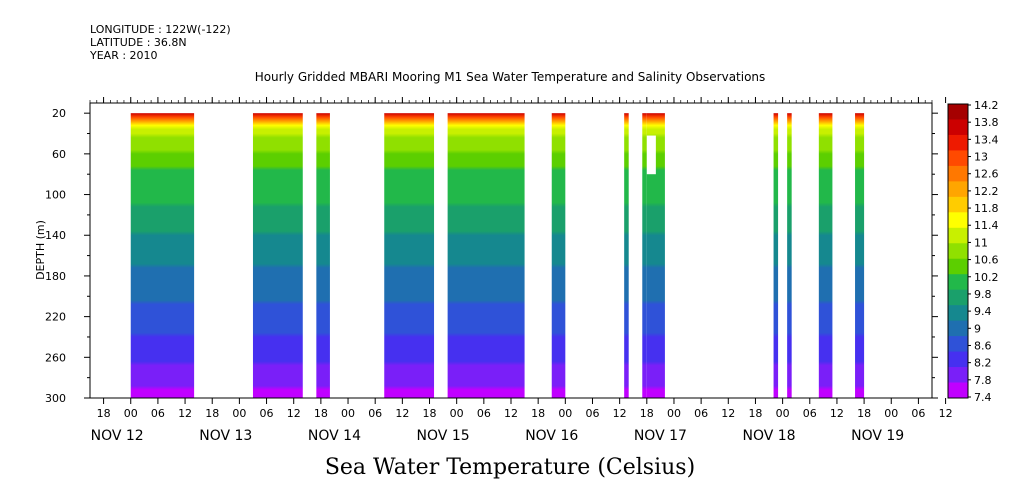  Describe the element at coordinates (59, 154) in the screenshot. I see `y-tick-label: 60` at that location.